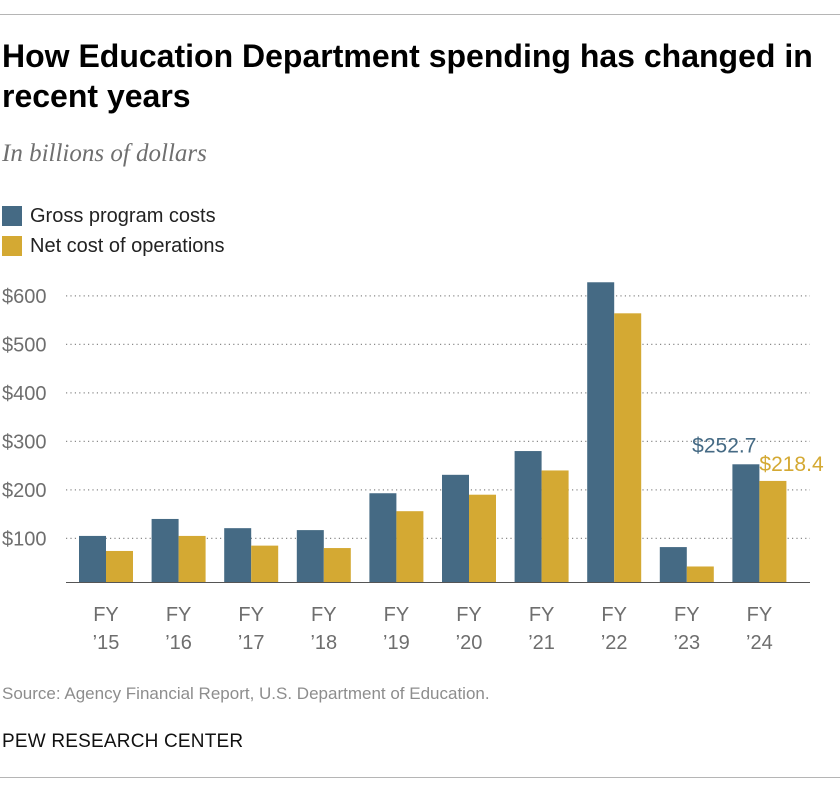 This screenshot has width=840, height=792. I want to click on bottom-rule, so click(420, 777).